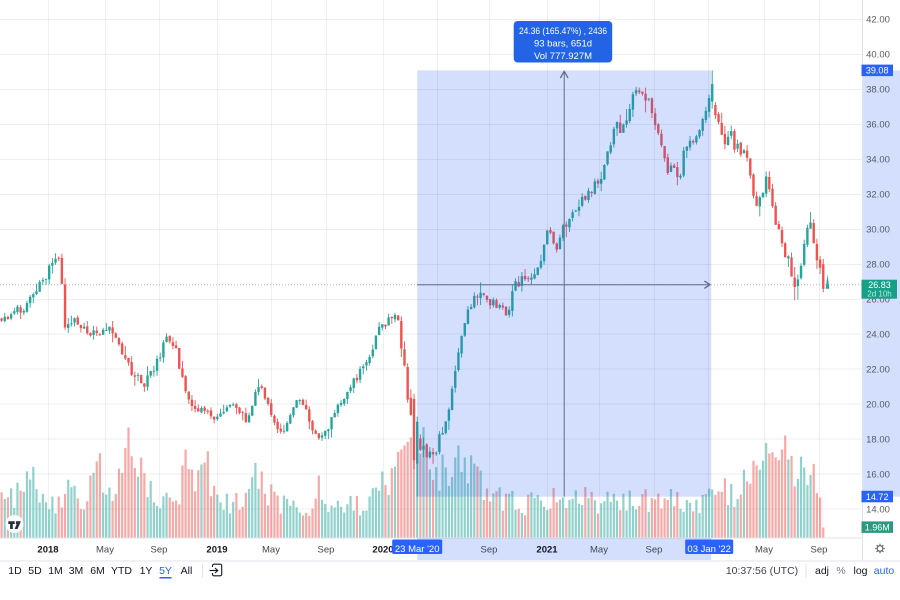 This screenshot has height=600, width=900. What do you see at coordinates (860, 571) in the screenshot?
I see `svg-text: log` at bounding box center [860, 571].